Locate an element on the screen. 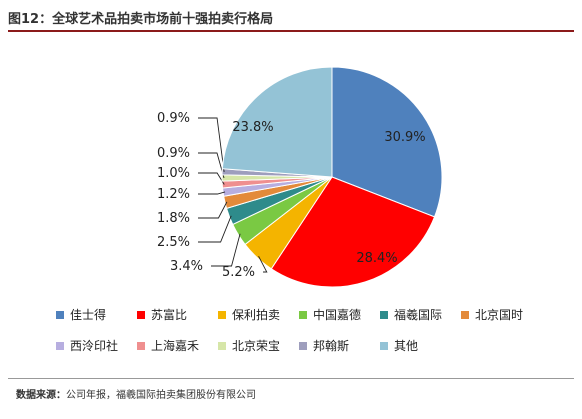 The image size is (582, 419). slice-label: 1.8% is located at coordinates (173, 218).